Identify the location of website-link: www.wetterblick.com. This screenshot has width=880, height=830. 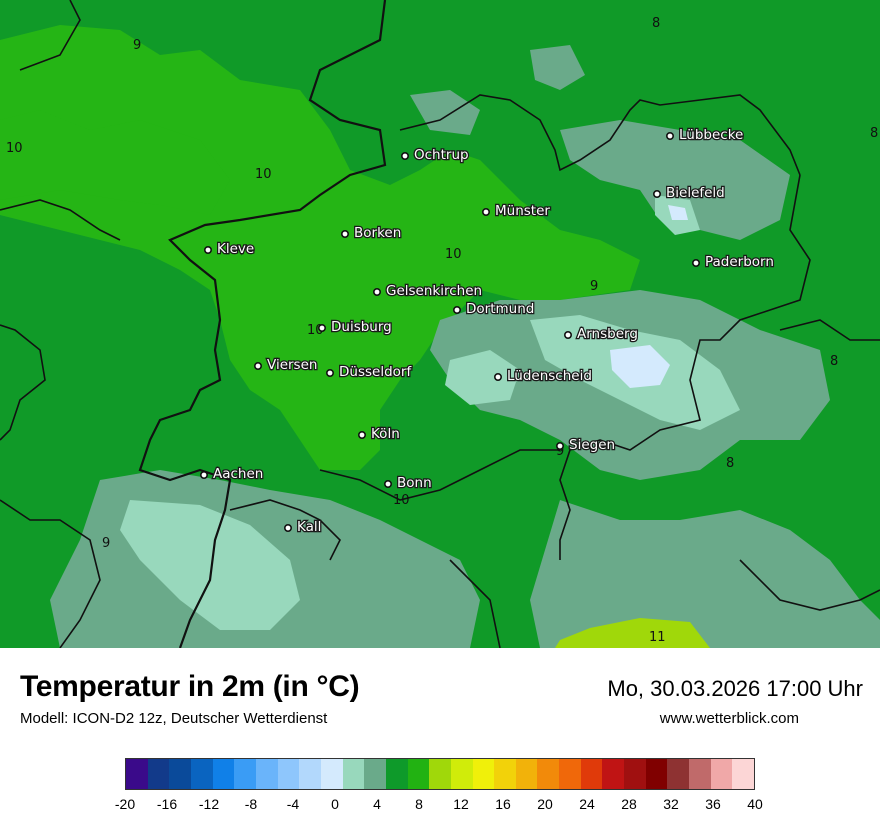
(729, 718).